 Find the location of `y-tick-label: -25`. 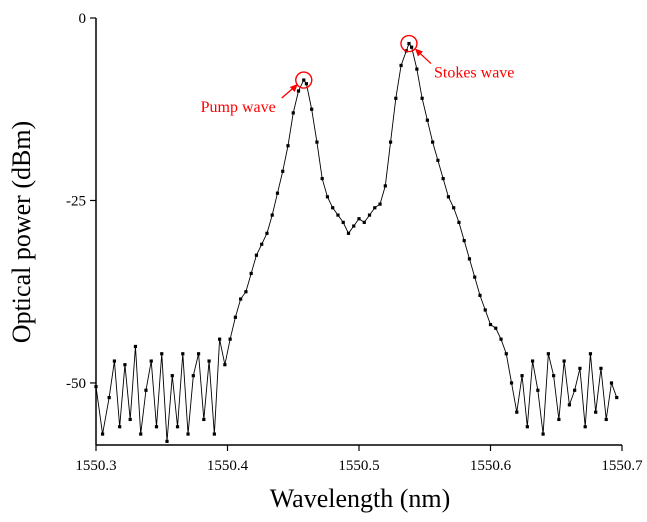

y-tick-label: -25 is located at coordinates (76, 201).